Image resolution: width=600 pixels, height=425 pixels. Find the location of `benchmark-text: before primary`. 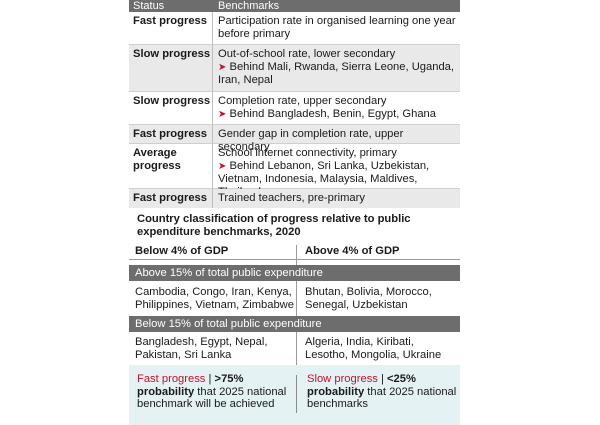

benchmark-text: before primary is located at coordinates (254, 33).